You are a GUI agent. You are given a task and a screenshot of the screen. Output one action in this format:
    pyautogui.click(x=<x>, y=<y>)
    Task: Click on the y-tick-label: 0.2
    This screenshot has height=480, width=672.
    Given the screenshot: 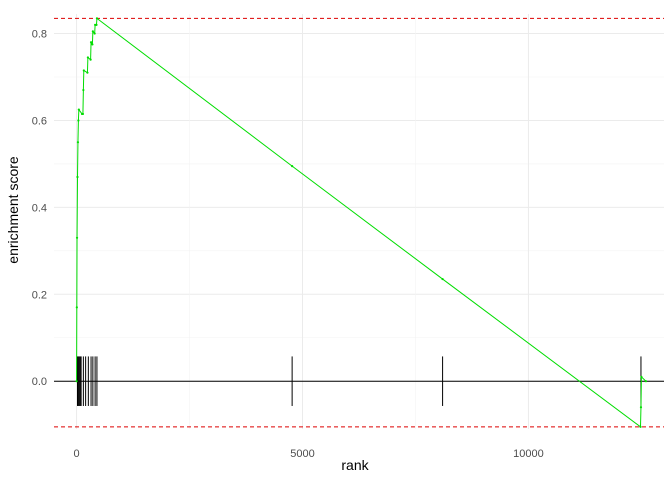 What is the action you would take?
    pyautogui.click(x=39, y=295)
    